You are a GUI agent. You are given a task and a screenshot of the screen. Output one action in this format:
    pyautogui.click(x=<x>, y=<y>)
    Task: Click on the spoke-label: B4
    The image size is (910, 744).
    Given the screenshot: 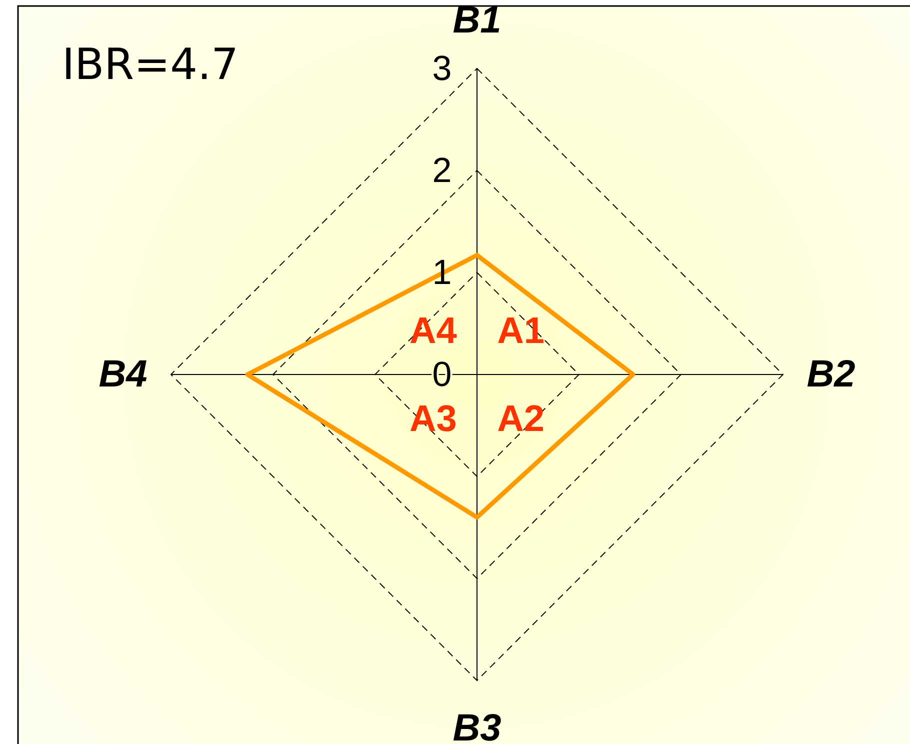 What is the action you would take?
    pyautogui.click(x=123, y=375)
    